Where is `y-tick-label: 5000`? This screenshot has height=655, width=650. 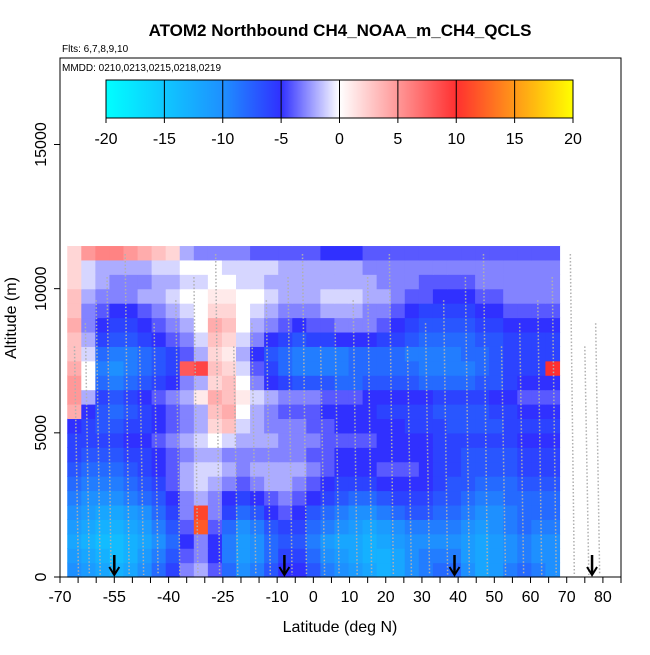 y-tick-label: 5000 is located at coordinates (41, 433).